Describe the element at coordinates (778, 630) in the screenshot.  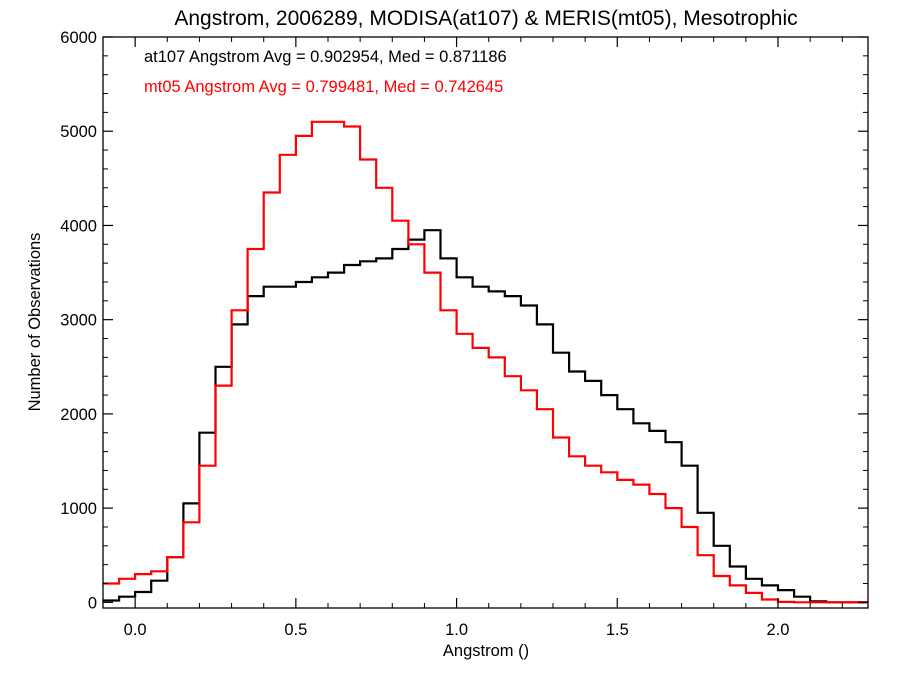
I see `x-tick-label: 2.0` at that location.